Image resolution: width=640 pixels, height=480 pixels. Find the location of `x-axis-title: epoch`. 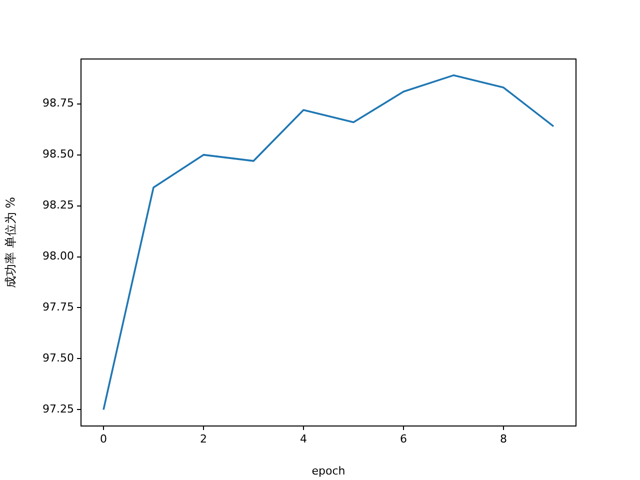

x-axis-title: epoch is located at coordinates (329, 471).